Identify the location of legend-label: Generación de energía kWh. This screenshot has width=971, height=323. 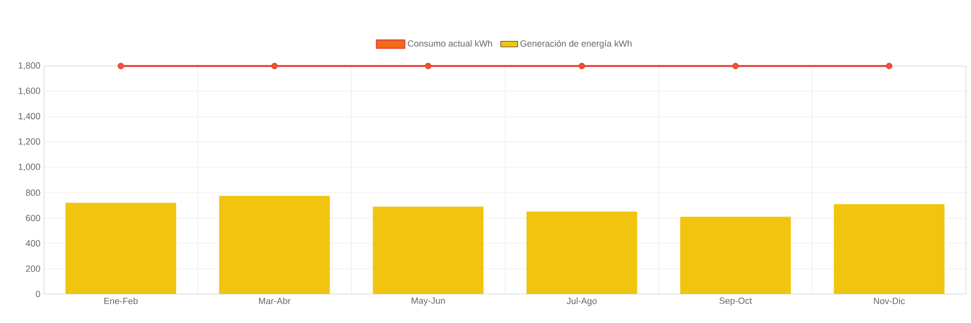
(576, 44).